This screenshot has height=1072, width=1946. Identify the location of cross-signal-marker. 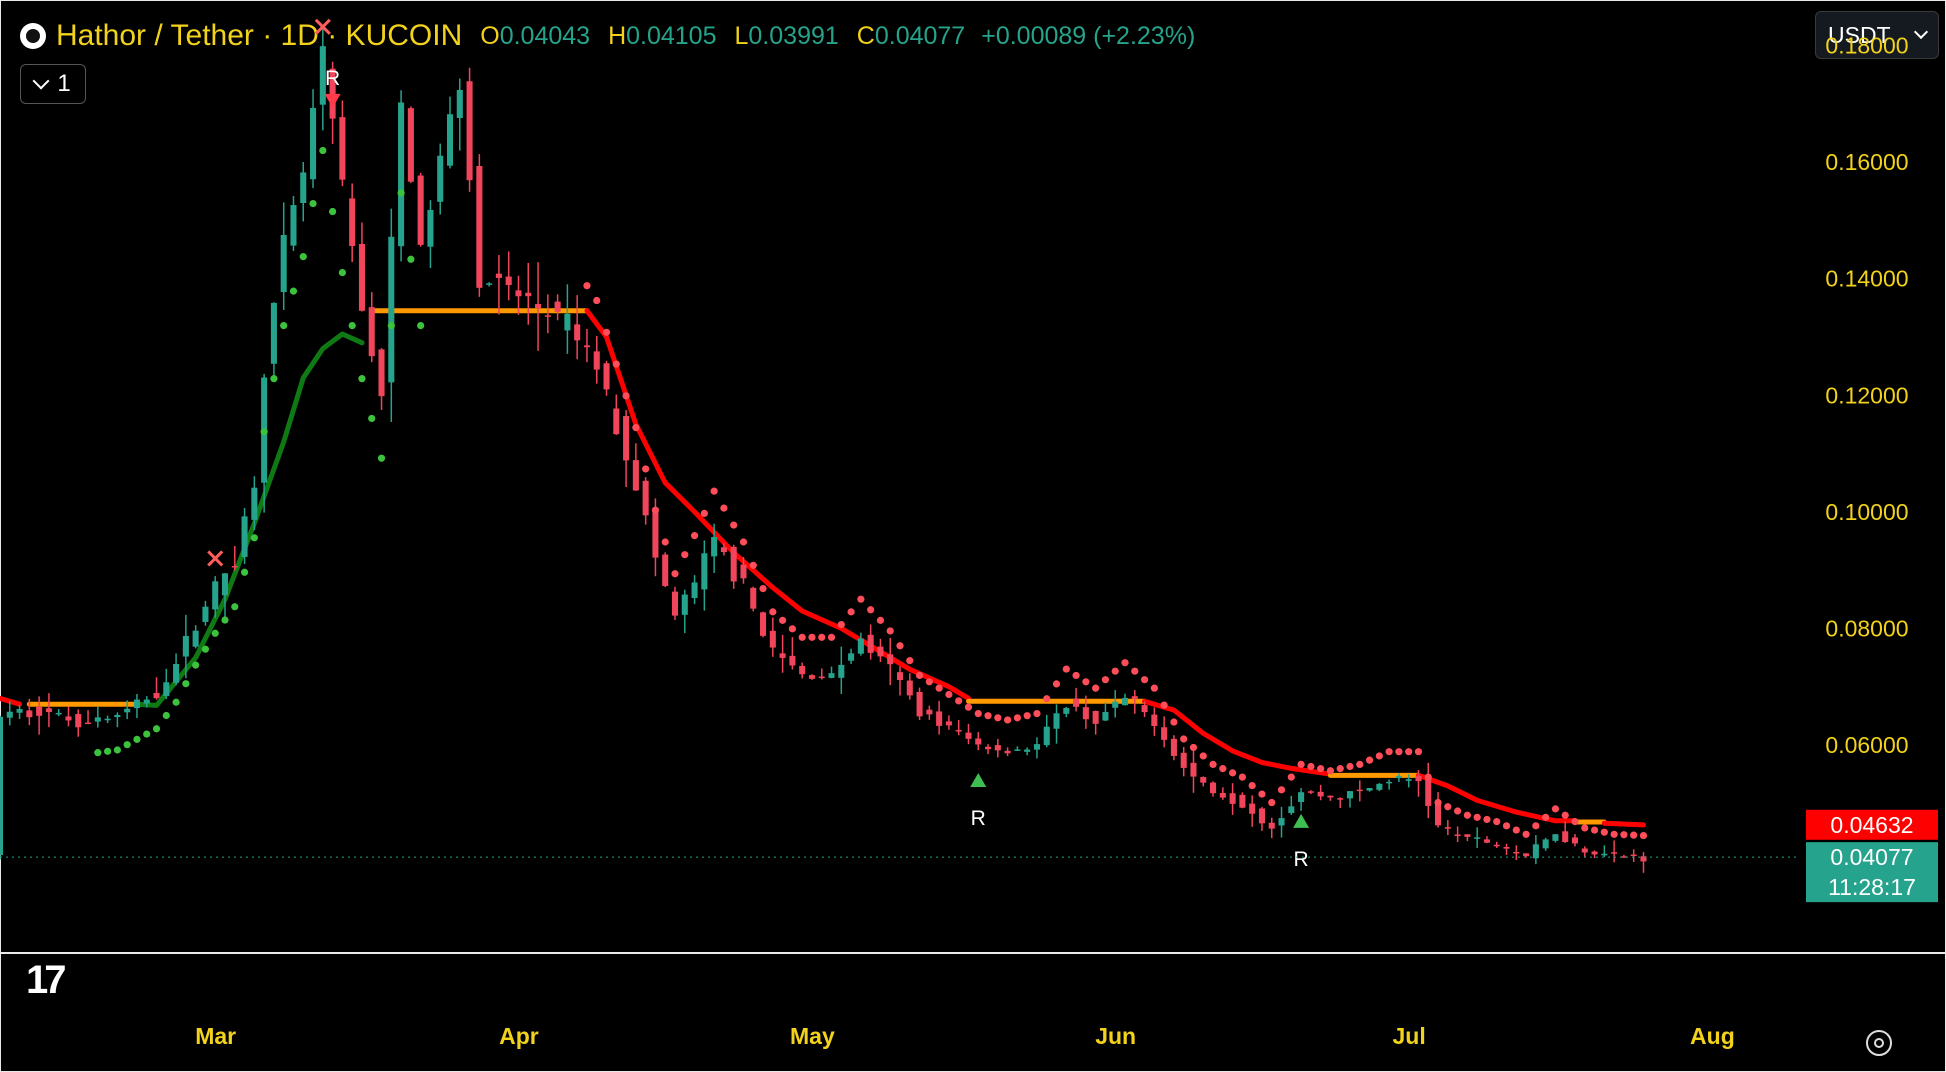
(215, 558).